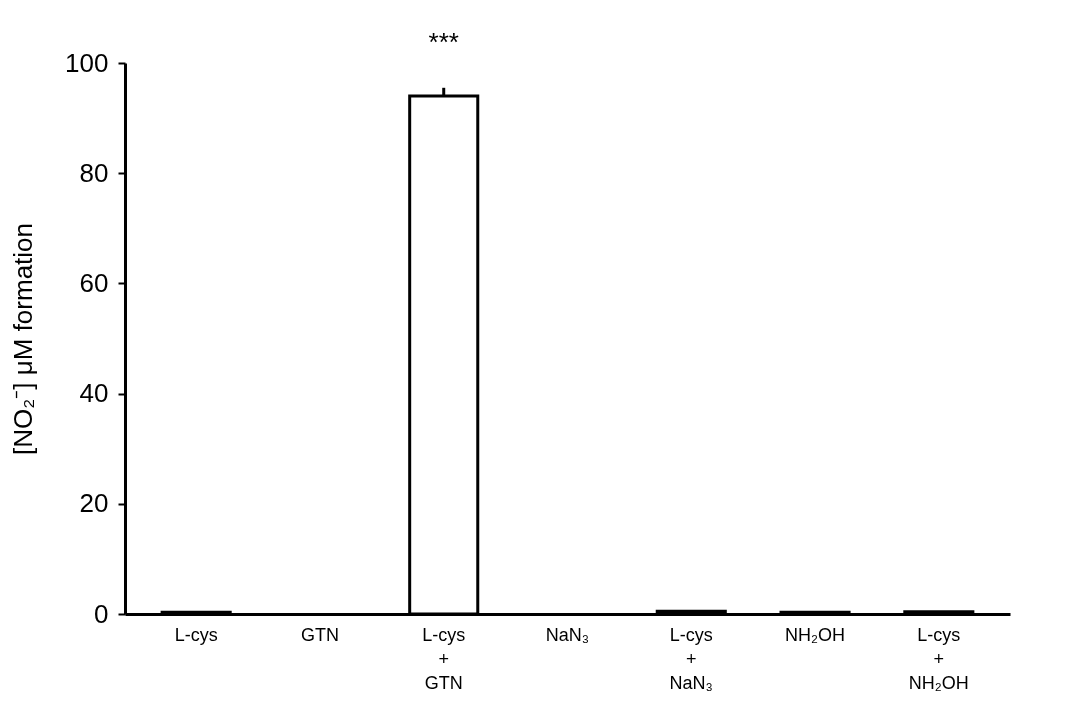 Image resolution: width=1067 pixels, height=705 pixels. I want to click on y-tick-label: 60, so click(94, 282).